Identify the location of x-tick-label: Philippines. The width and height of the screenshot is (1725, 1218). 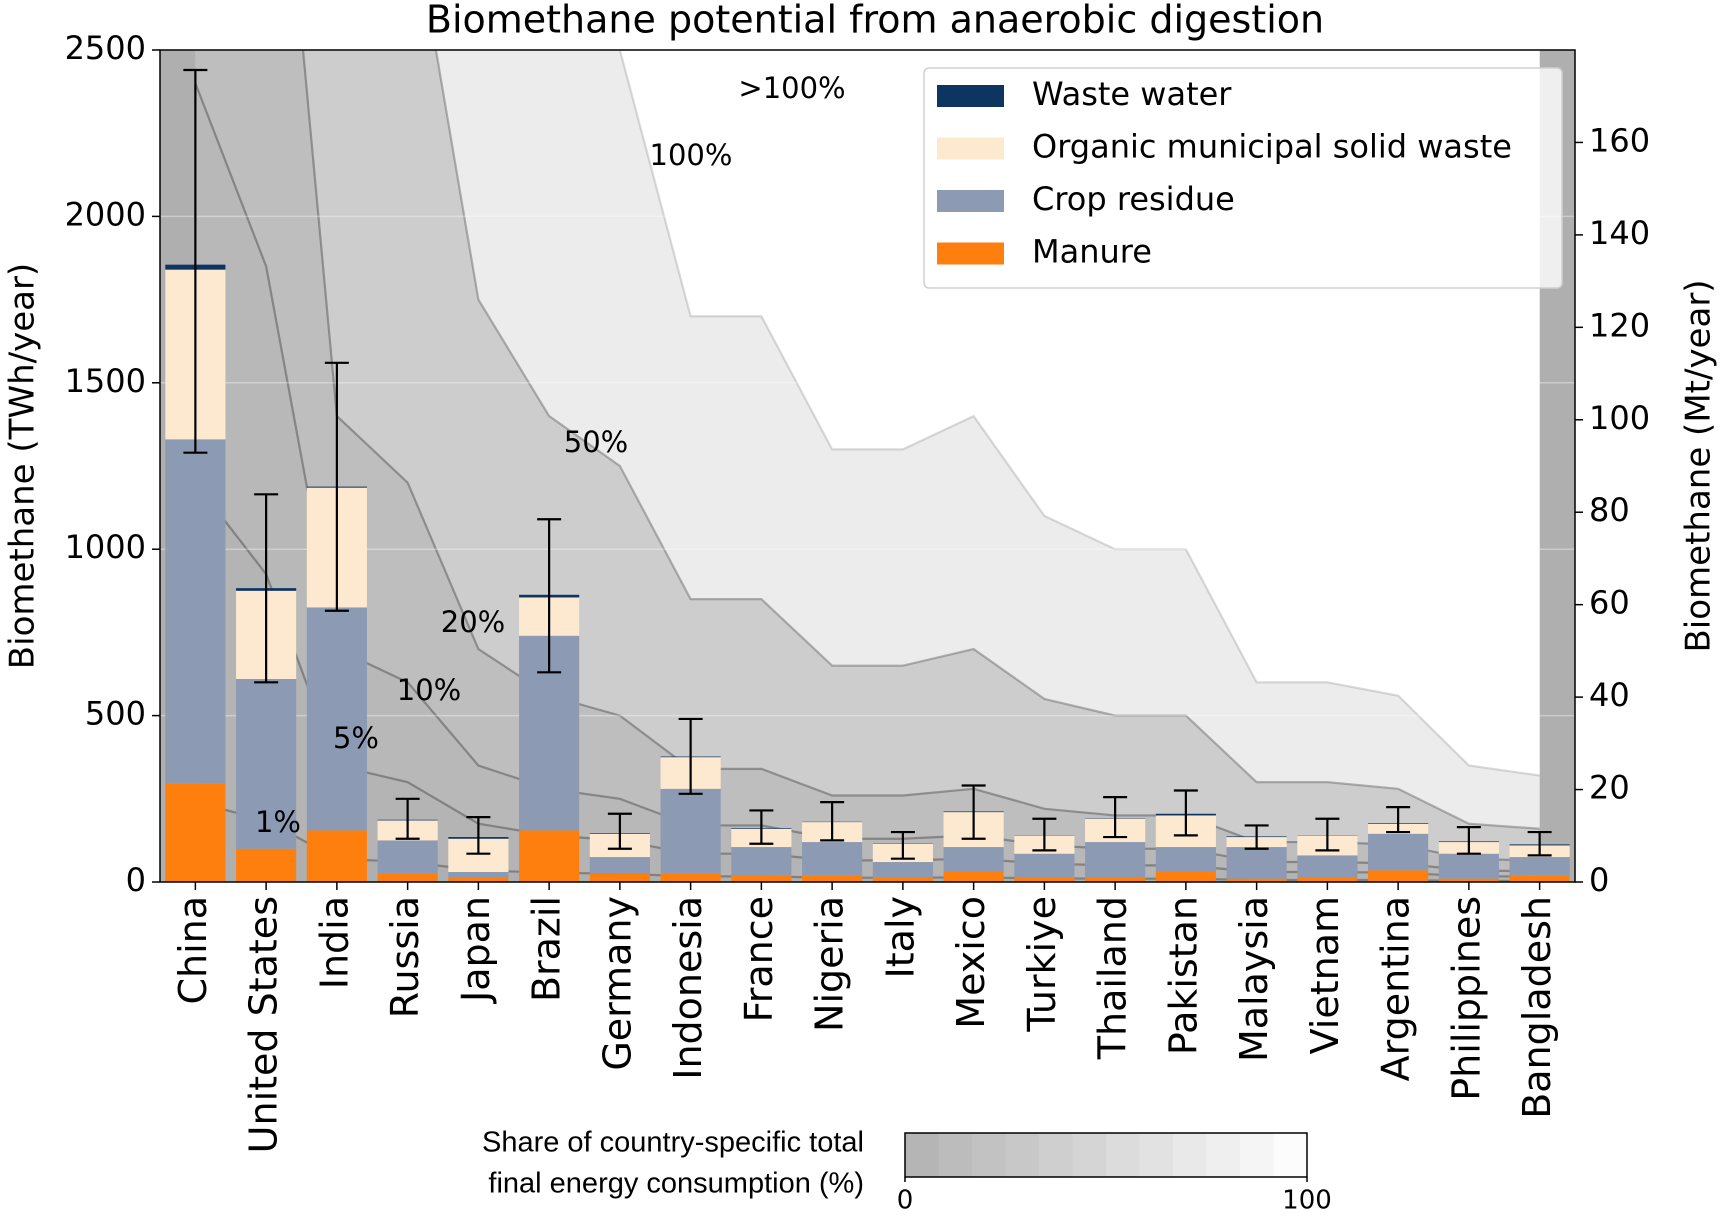
(1466, 998).